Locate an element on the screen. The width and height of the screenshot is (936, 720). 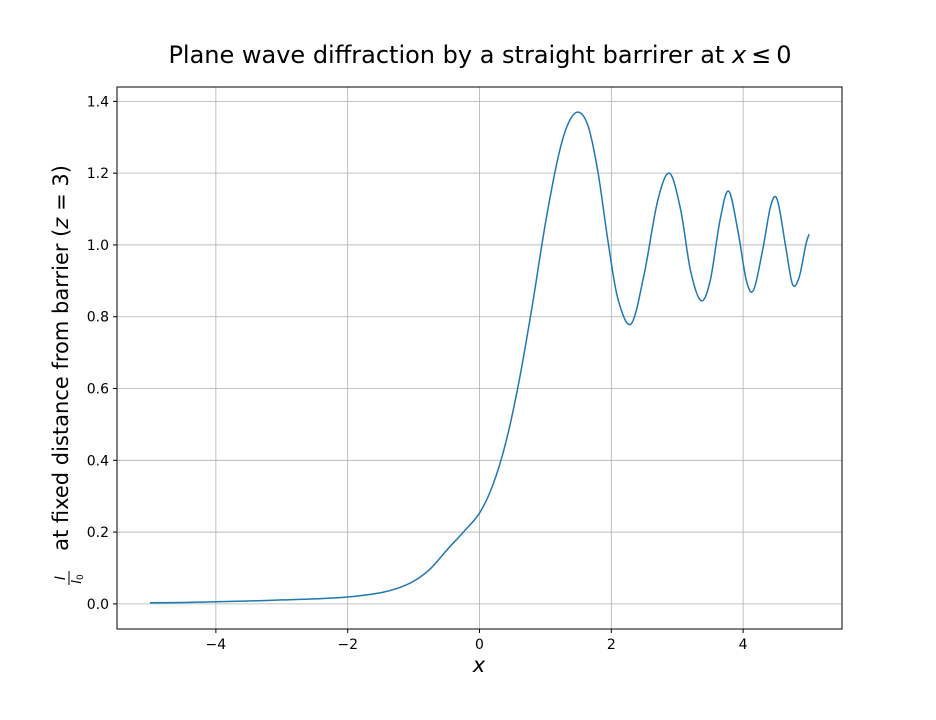
y-tick-label: 0.6 is located at coordinates (98, 390).